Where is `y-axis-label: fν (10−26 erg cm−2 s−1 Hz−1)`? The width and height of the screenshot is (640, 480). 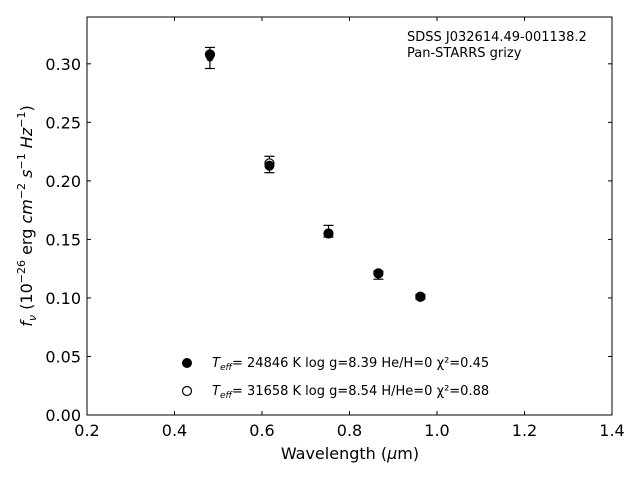
y-axis-label: fν (10−26 erg cm−2 s−1 Hz−1) is located at coordinates (27, 215).